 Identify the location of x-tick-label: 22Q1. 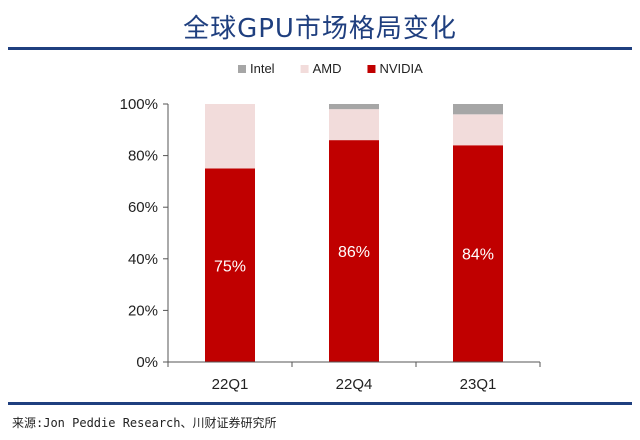
(230, 384).